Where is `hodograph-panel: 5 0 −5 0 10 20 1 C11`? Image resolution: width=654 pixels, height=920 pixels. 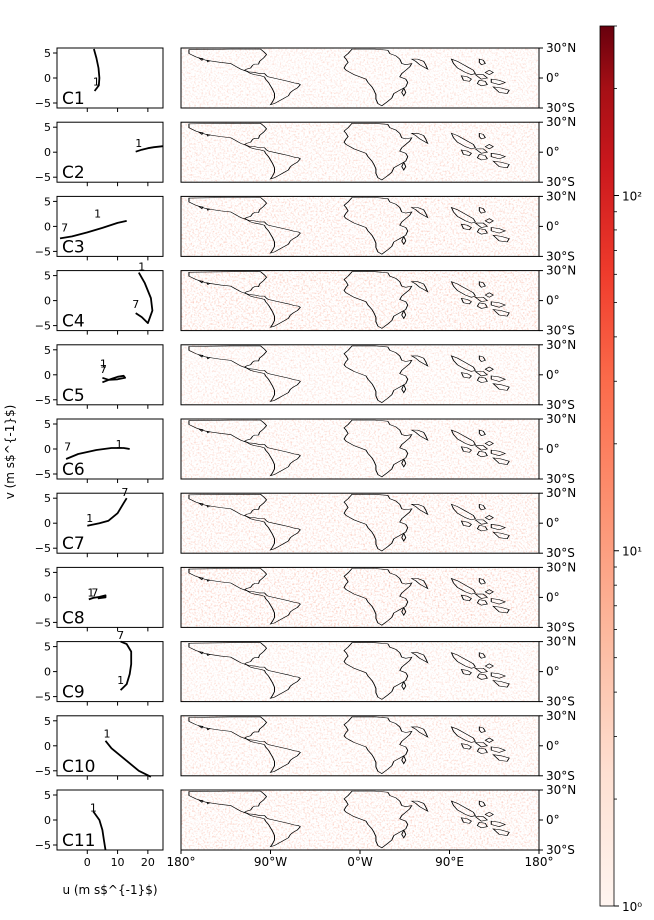
hodograph-panel: 5 0 −5 0 10 20 1 C11 is located at coordinates (99, 829).